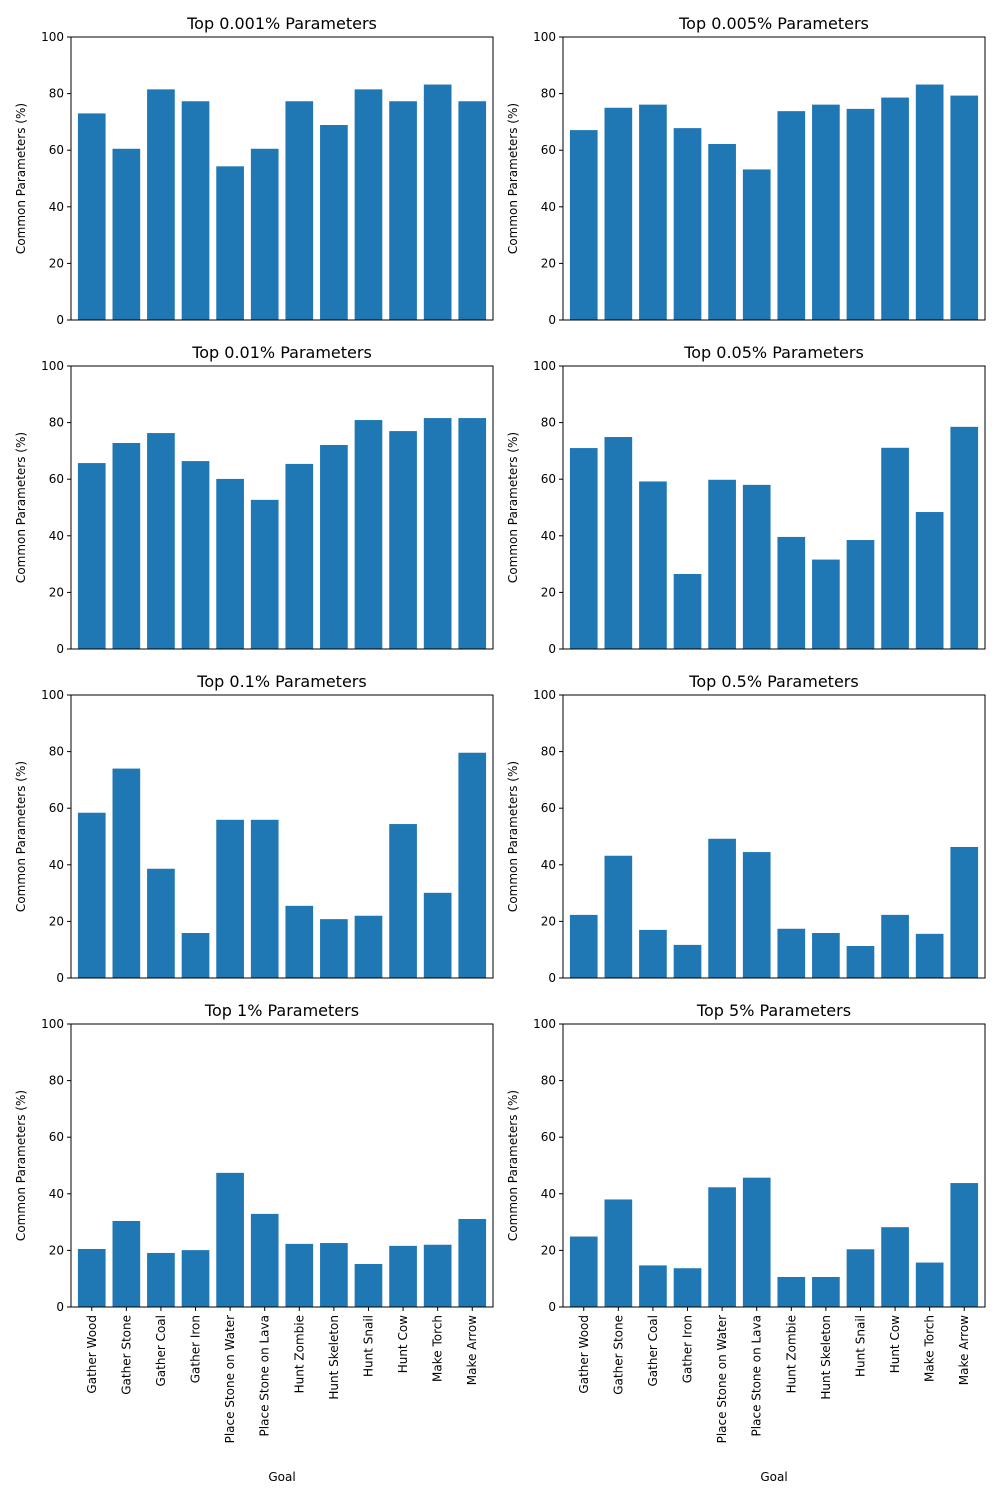 This screenshot has height=1500, width=1000. I want to click on x-tick-label: Make Arrow, so click(472, 1350).